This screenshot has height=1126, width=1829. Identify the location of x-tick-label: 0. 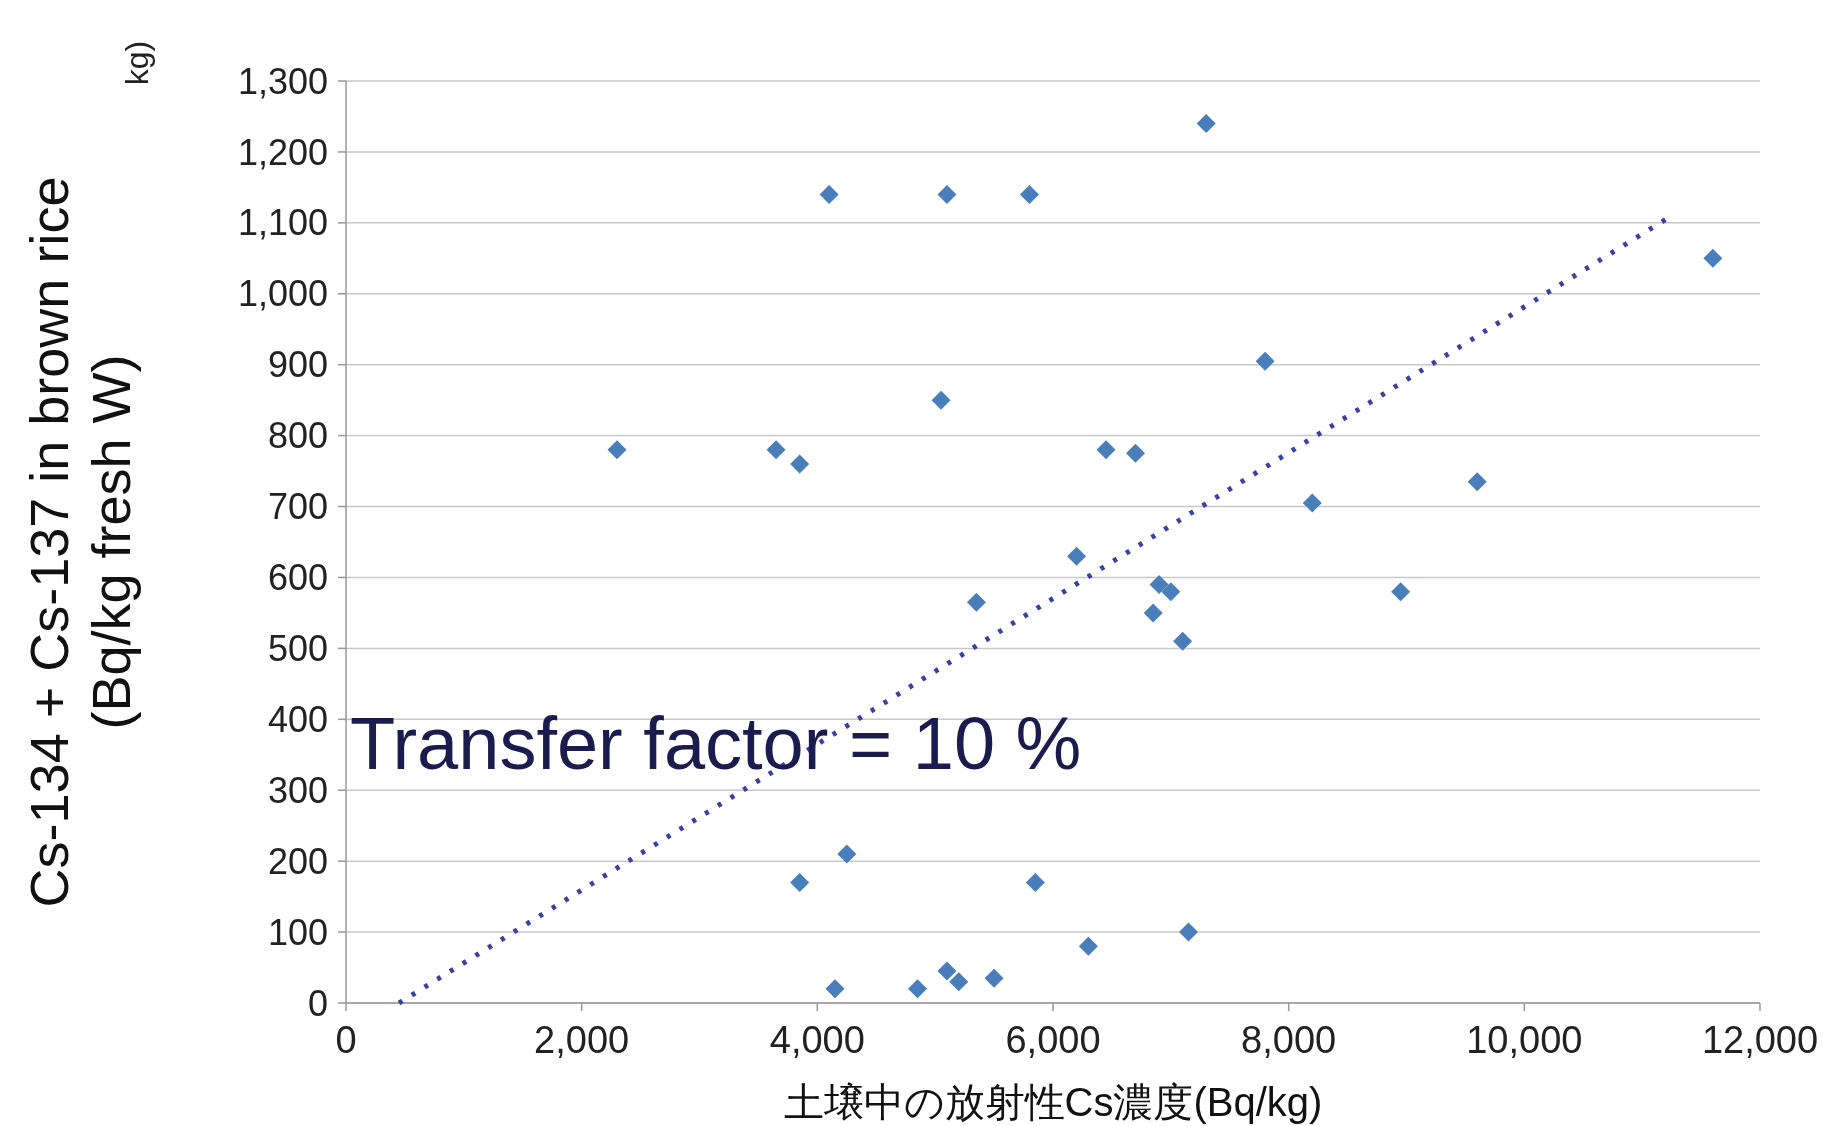
(346, 1040).